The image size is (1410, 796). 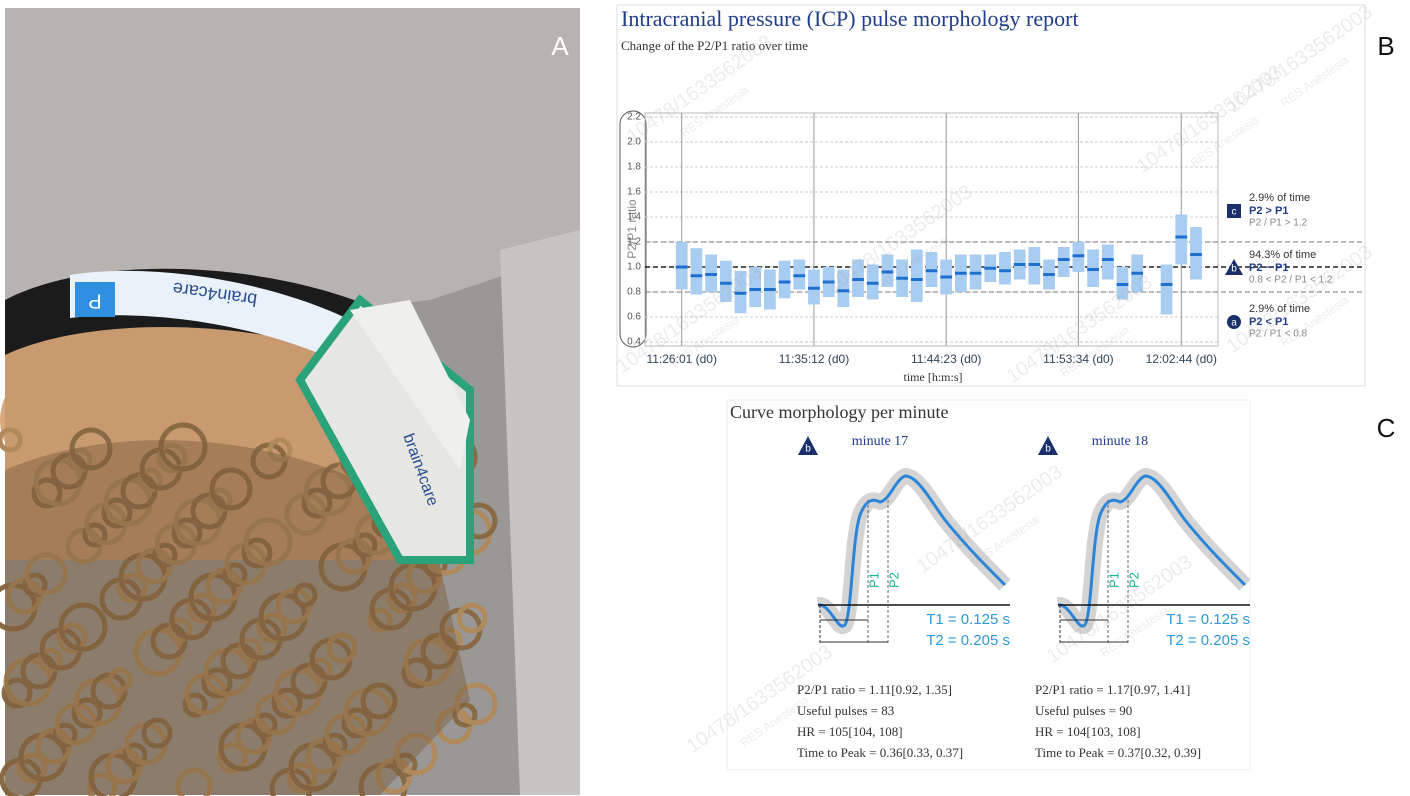 What do you see at coordinates (1278, 334) in the screenshot?
I see `annotation-condition: P2 / P1 < 0.8` at bounding box center [1278, 334].